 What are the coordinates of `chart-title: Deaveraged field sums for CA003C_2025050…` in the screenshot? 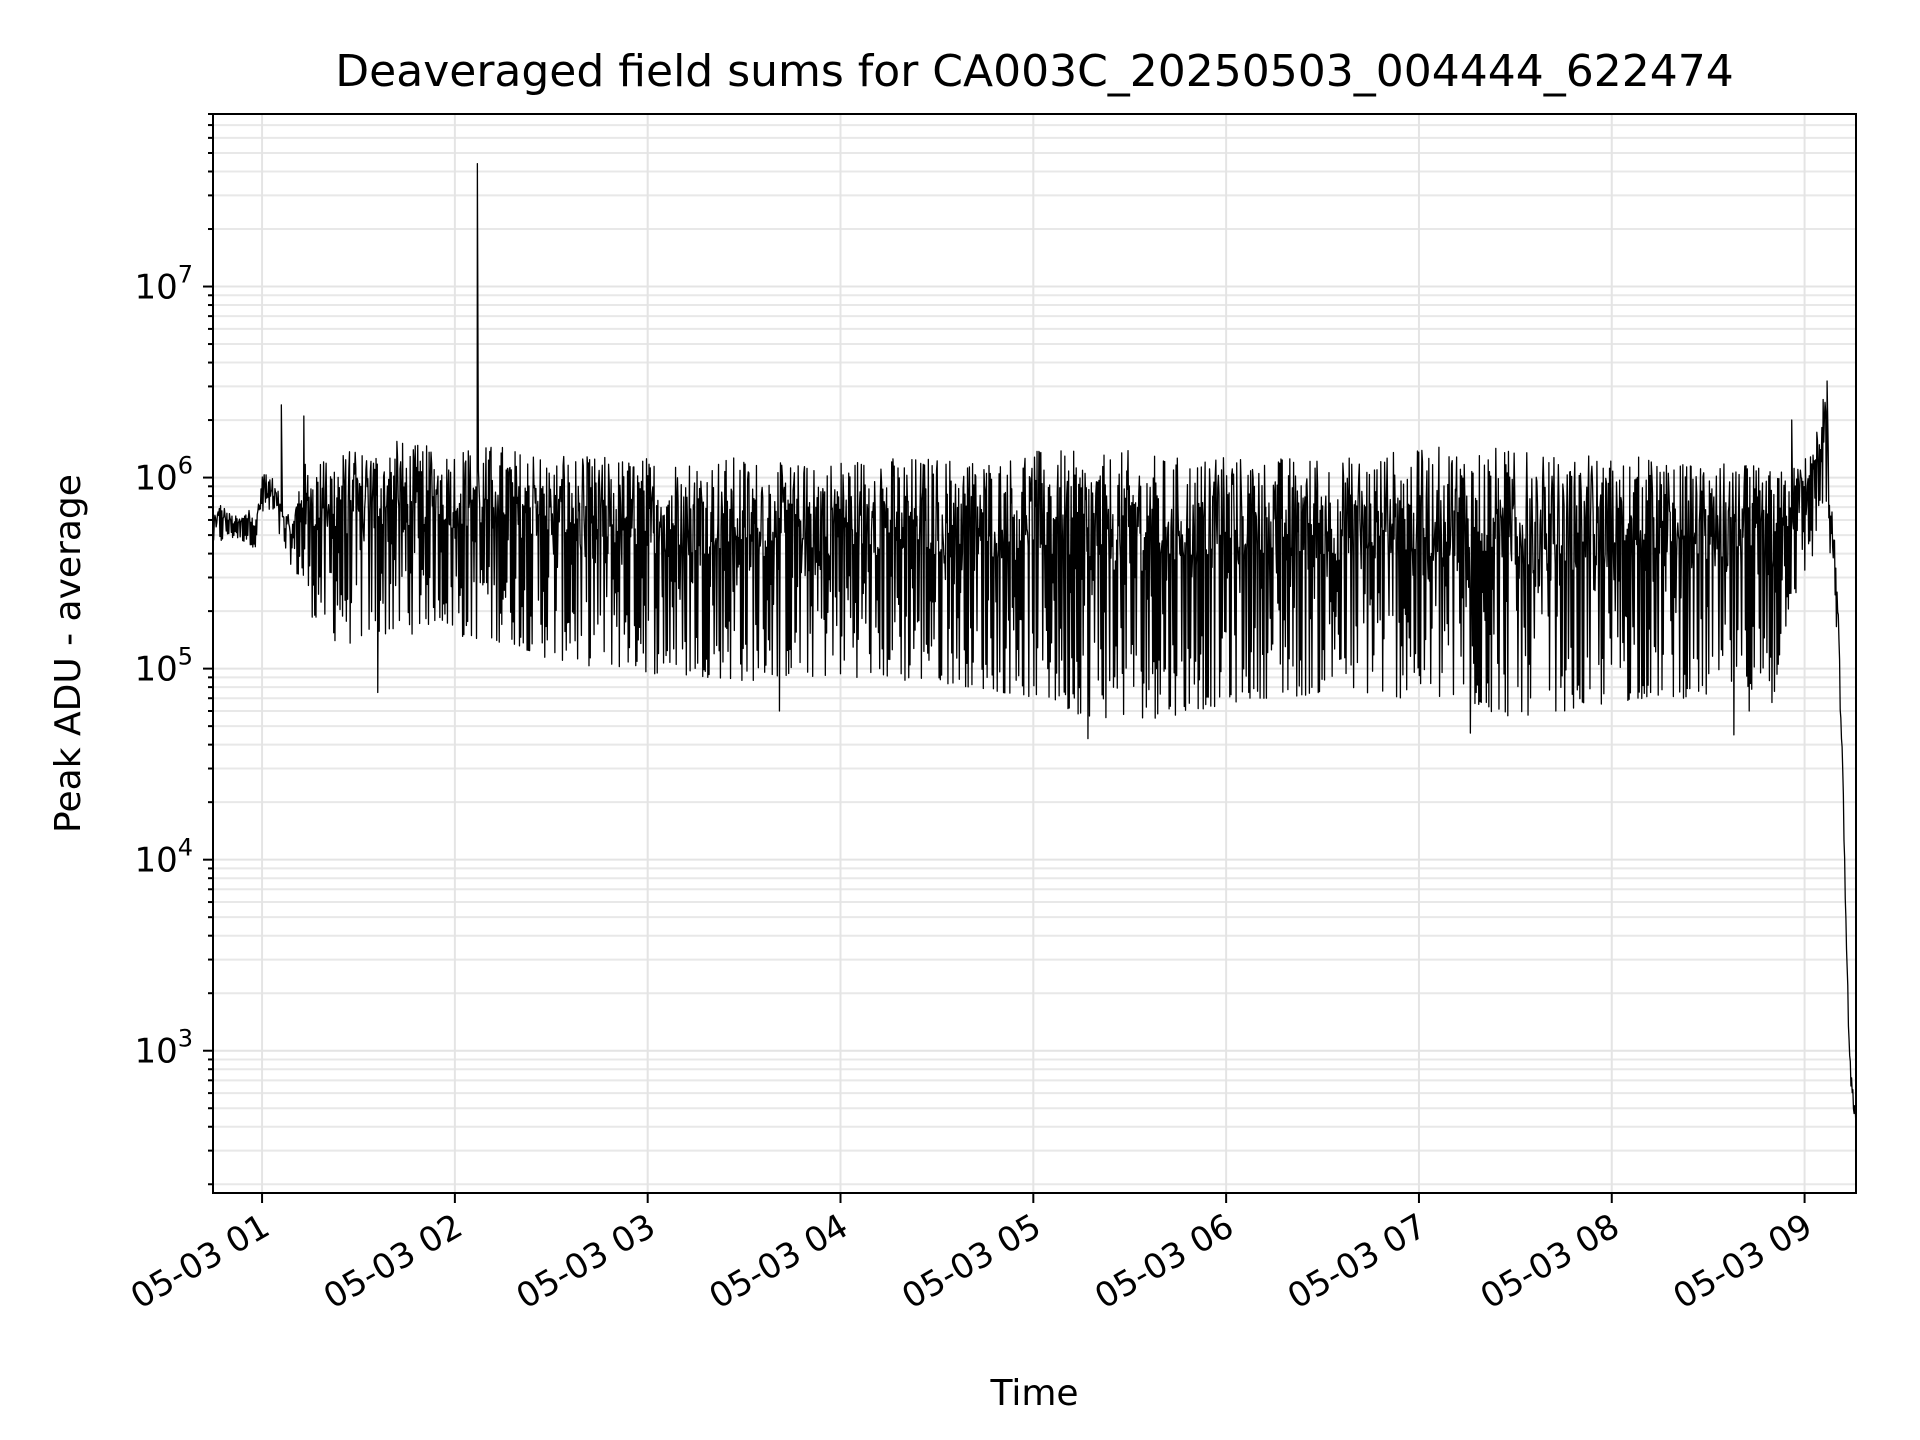 It's located at (1034, 71).